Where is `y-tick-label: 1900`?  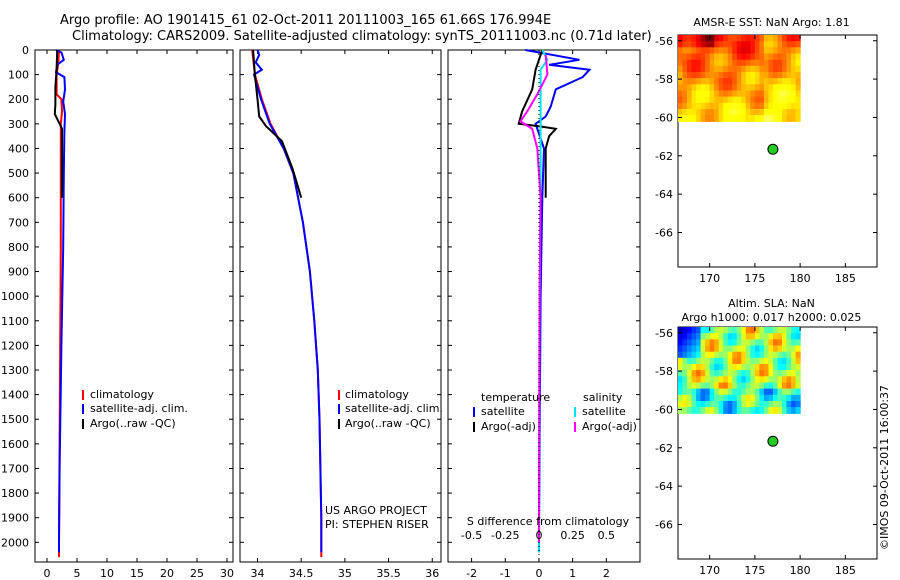
y-tick-label: 1900 is located at coordinates (15, 518).